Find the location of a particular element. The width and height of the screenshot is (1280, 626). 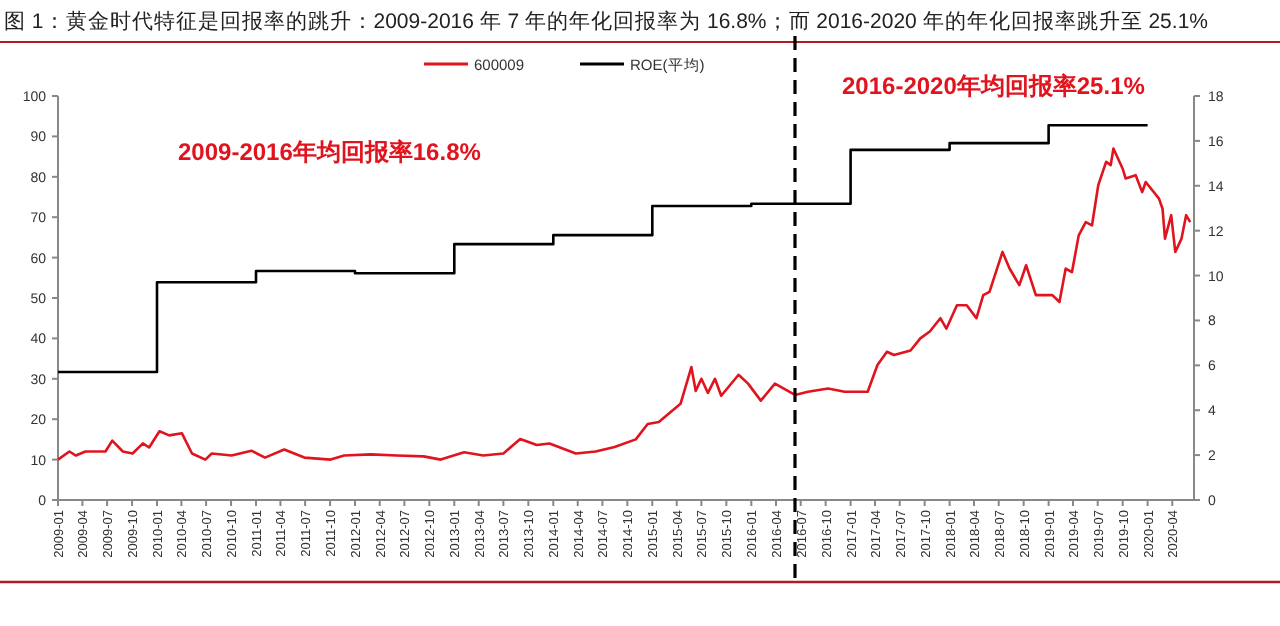

chart-title: 图 1：黄金时代特征是回报率的跳升：2009-2016 年 7 年的年化回报率为 16.8%；而 2016-2020 年的年化回报率跳升至 25.1% is located at coordinates (606, 21).